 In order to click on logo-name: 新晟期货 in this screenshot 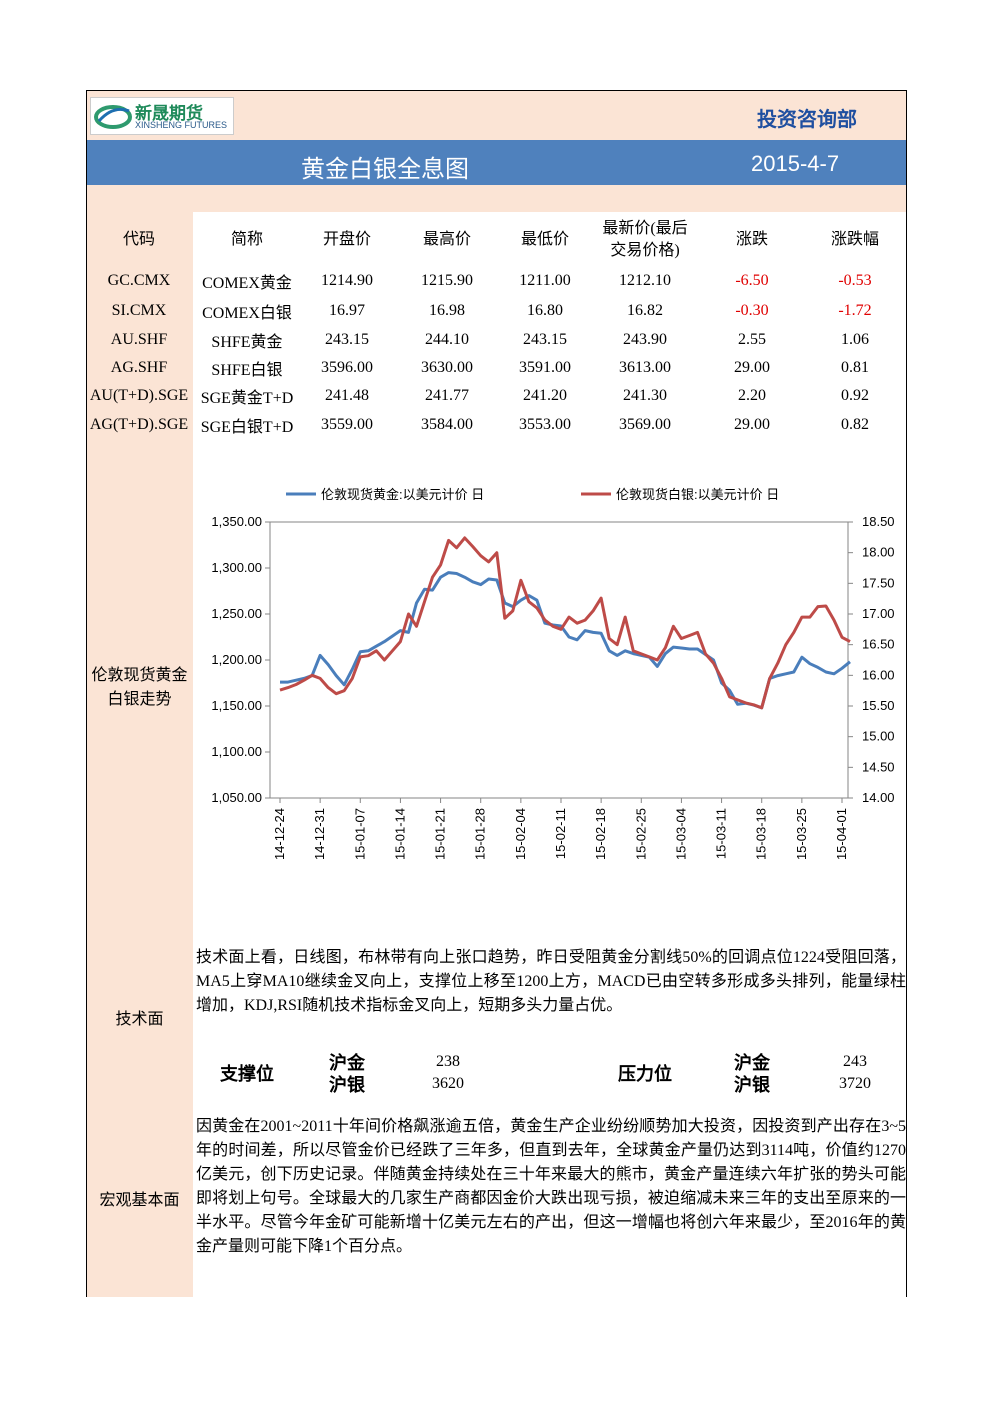, I will do `click(169, 113)`.